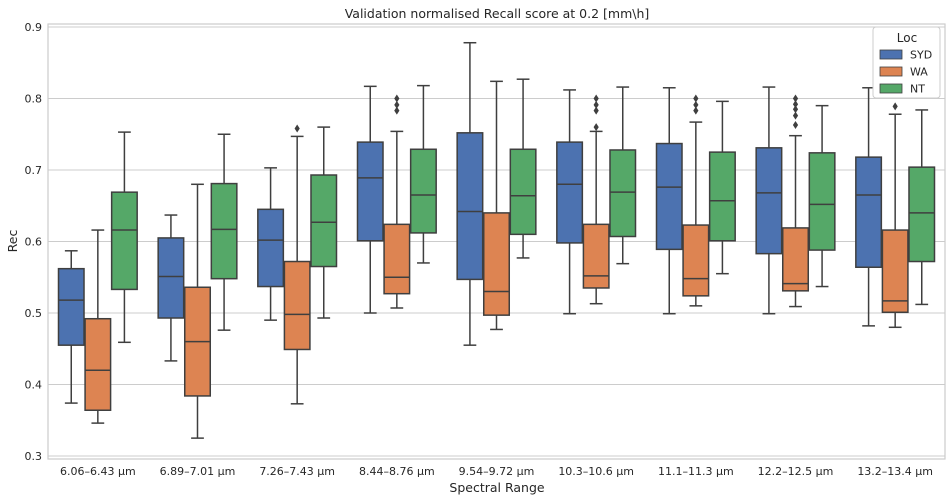 Image resolution: width=951 pixels, height=501 pixels. Describe the element at coordinates (34, 170) in the screenshot. I see `y-tick-label: 0.7` at that location.